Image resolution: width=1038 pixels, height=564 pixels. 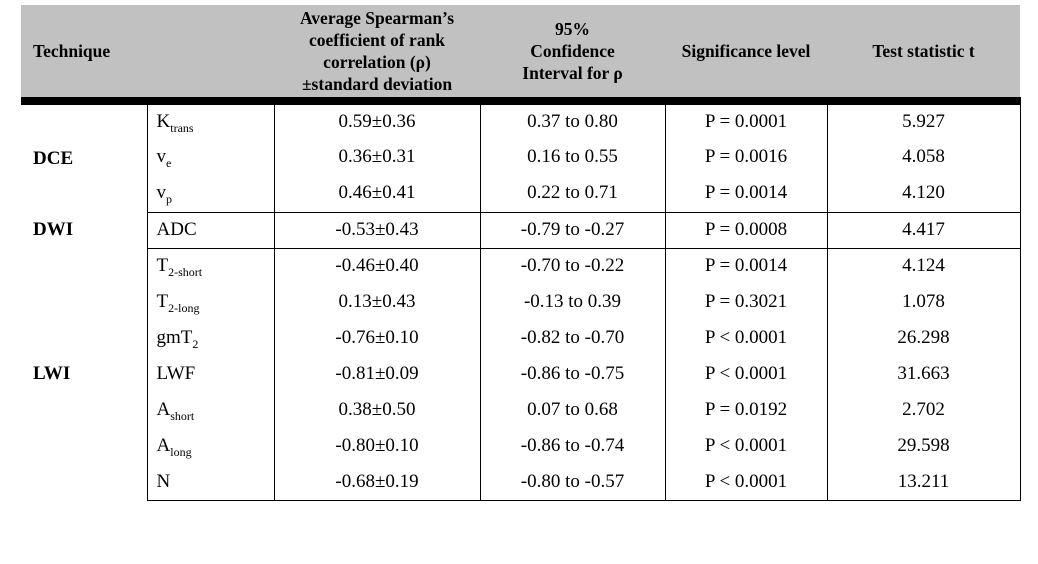 What do you see at coordinates (185, 272) in the screenshot?
I see `parameter-subscript: 2-short` at bounding box center [185, 272].